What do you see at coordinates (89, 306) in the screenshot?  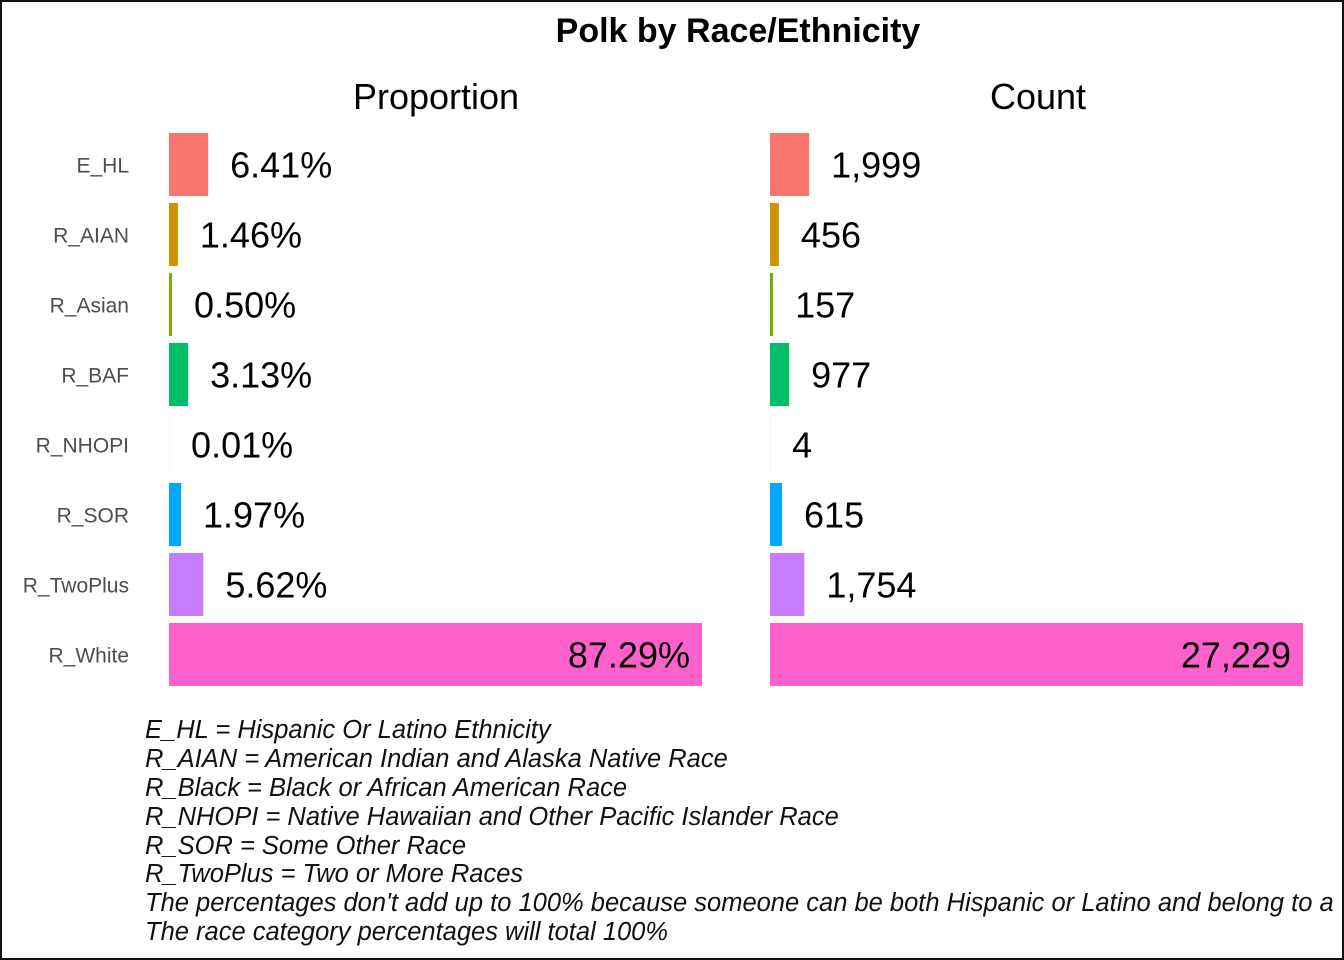 I see `category-label-r-asian: R_Asian` at bounding box center [89, 306].